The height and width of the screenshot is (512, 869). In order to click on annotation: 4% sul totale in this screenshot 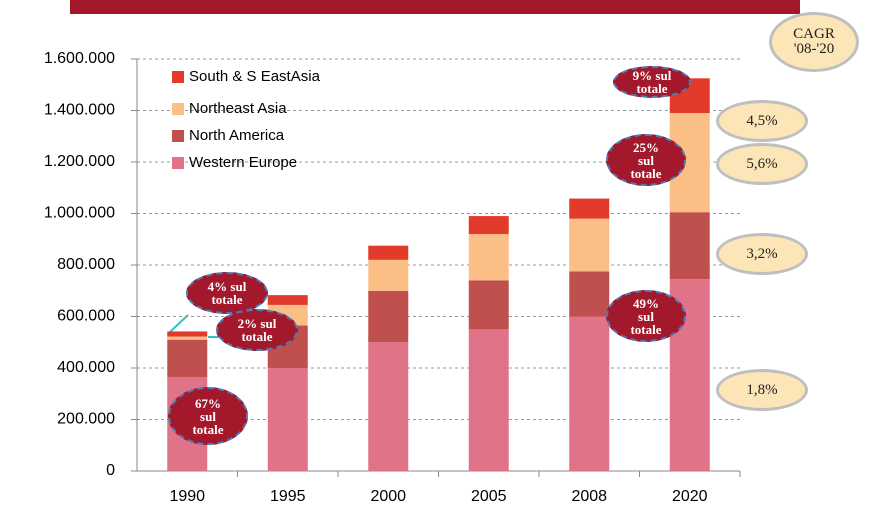, I will do `click(227, 293)`.